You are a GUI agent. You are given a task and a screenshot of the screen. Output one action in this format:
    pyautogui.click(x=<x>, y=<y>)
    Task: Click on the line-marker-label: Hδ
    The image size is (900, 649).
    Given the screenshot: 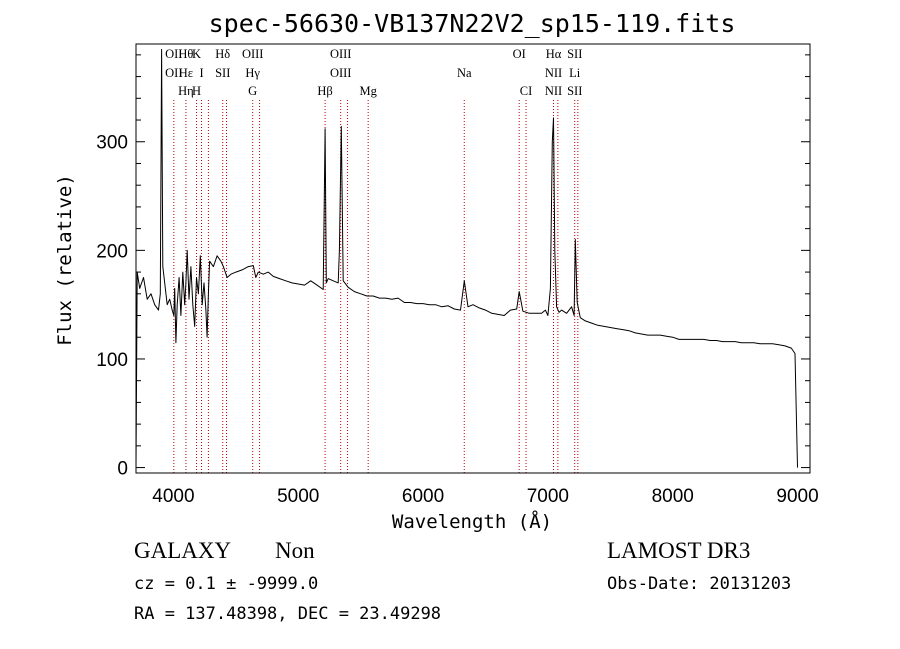 What is the action you would take?
    pyautogui.click(x=222, y=54)
    